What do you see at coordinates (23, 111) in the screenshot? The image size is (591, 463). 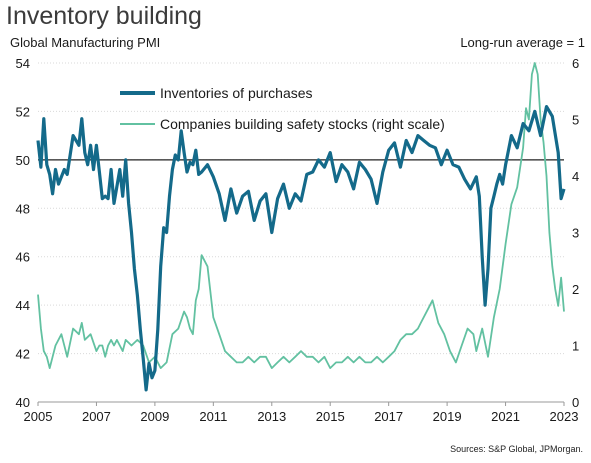 I see `y-tick-label: 52` at bounding box center [23, 111].